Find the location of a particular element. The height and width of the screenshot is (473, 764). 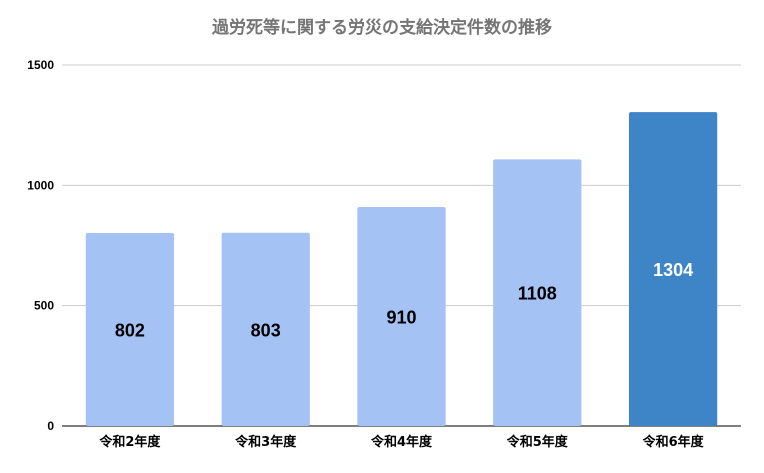

chart-title: 過労死等に関する労災の支給決定件数の推移 is located at coordinates (382, 27).